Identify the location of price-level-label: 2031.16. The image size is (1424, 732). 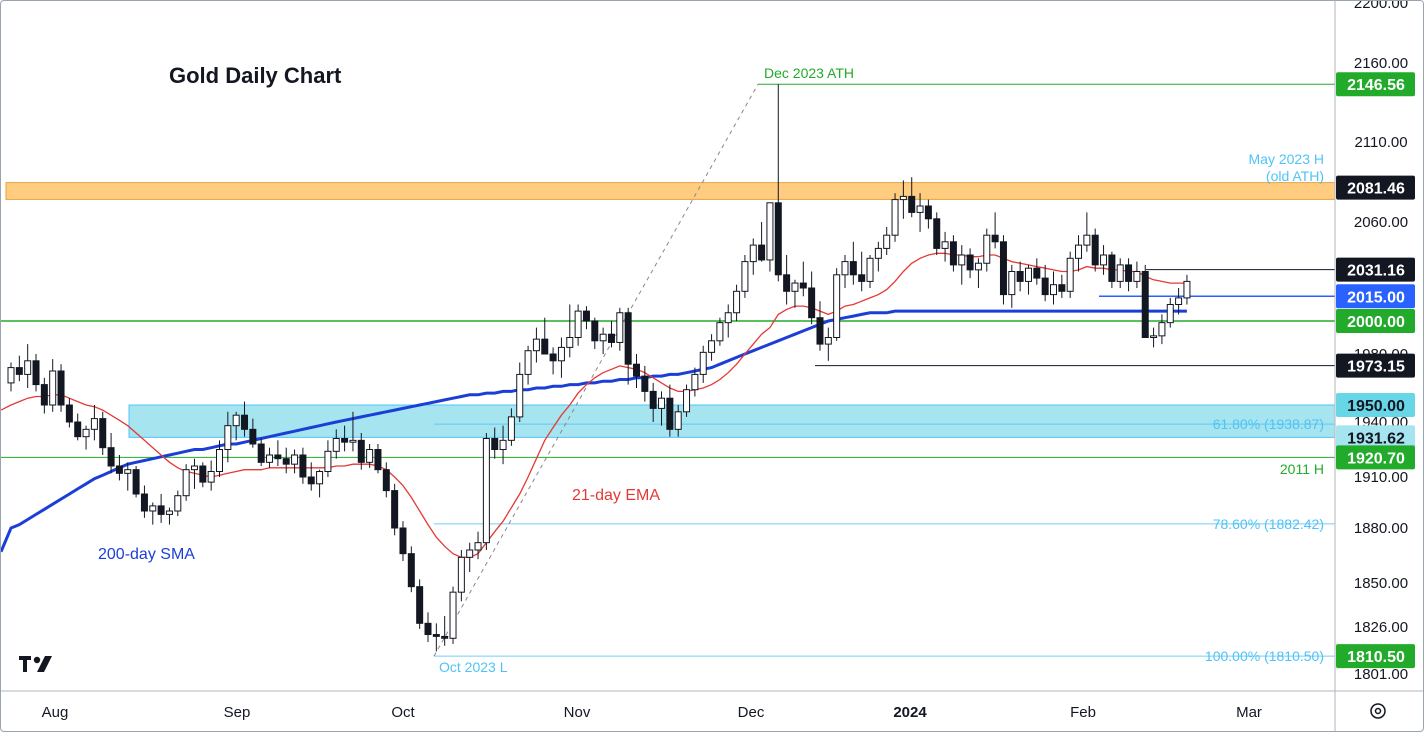
(1376, 271).